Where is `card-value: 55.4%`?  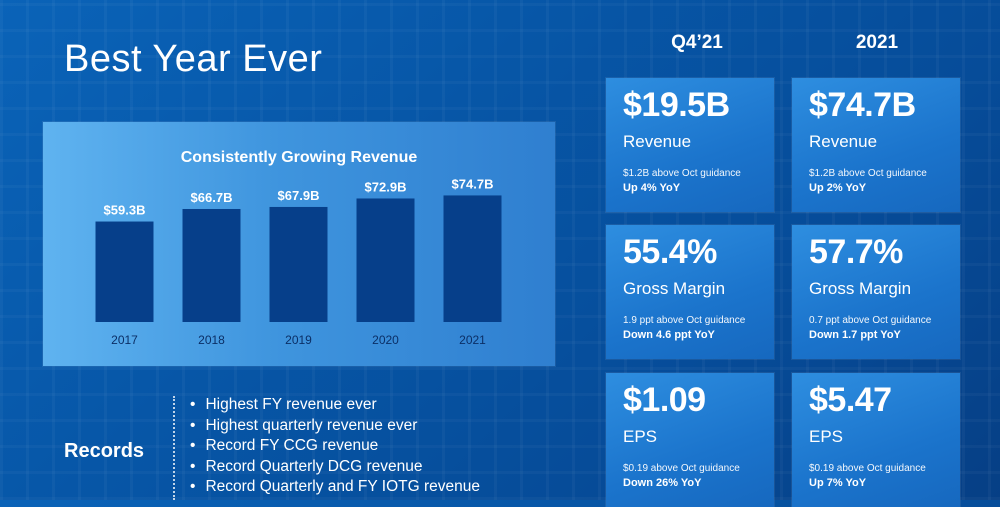 card-value: 55.4% is located at coordinates (670, 252).